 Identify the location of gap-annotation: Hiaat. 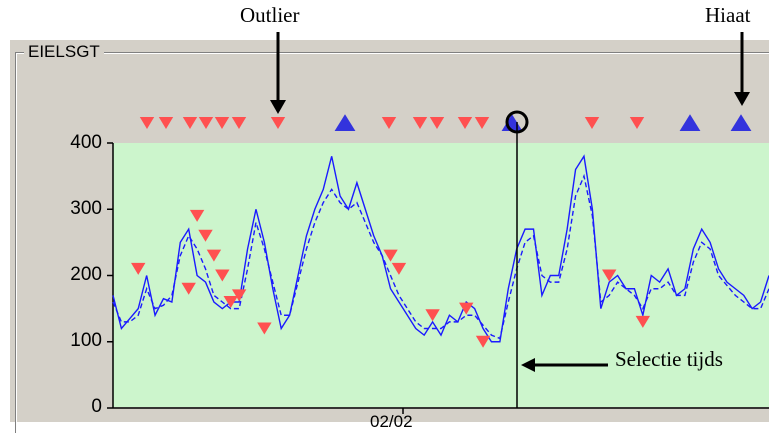
(728, 15).